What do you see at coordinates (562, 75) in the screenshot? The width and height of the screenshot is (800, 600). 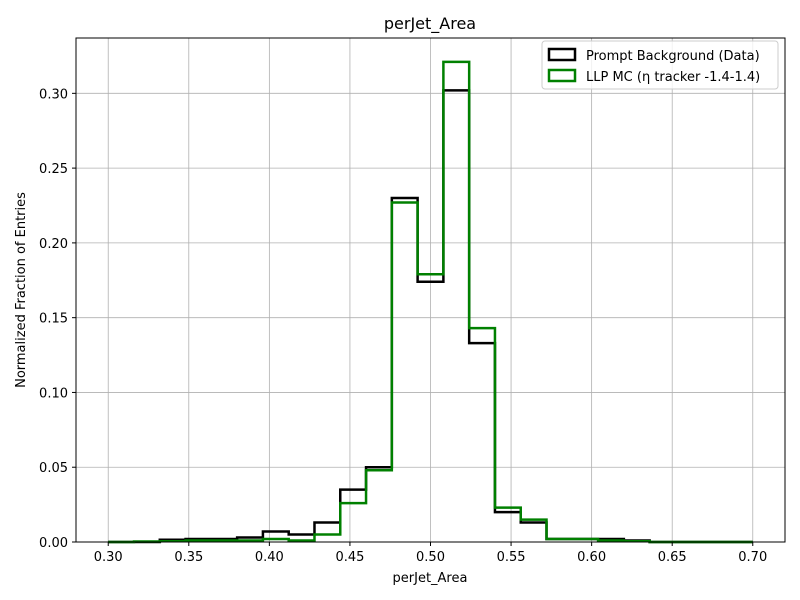 I see `legend-swatch-llp-mc` at bounding box center [562, 75].